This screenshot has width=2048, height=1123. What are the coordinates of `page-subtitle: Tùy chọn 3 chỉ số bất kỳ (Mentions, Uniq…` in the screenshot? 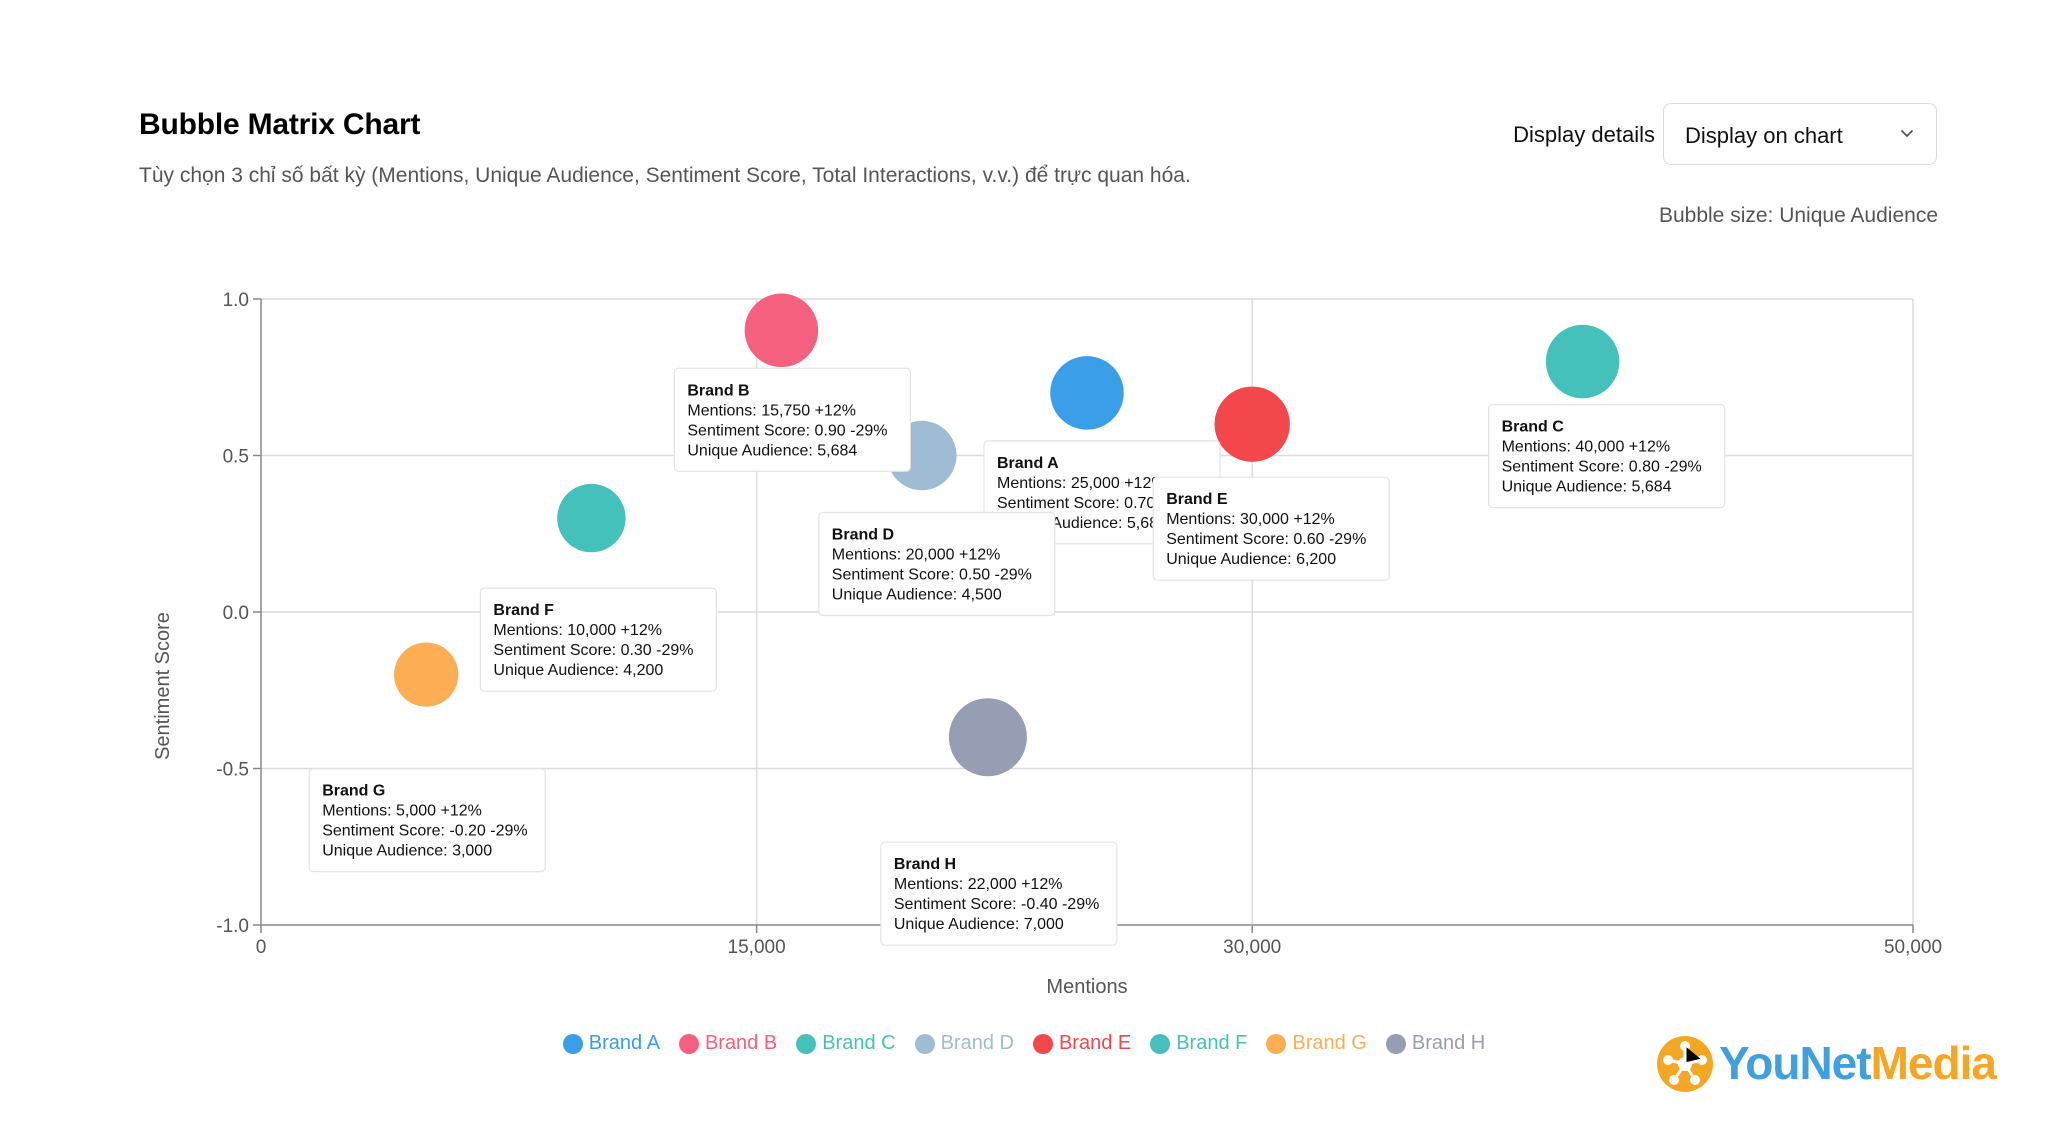 It's located at (665, 175).